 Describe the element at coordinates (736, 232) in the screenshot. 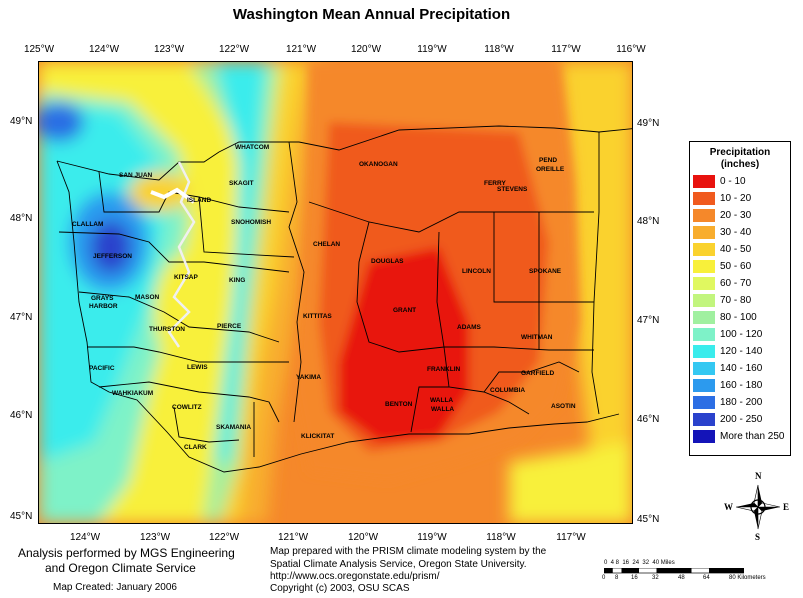

I see `legend-label: 30 - 40` at that location.